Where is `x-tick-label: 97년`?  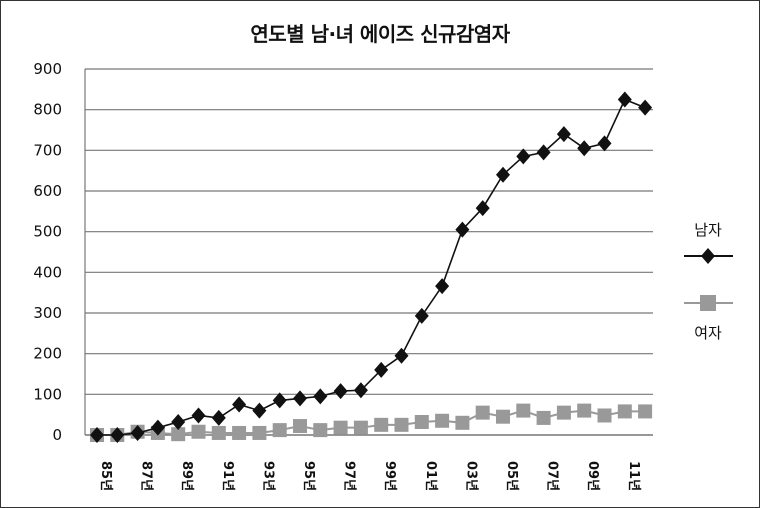
x-tick-label: 97년 is located at coordinates (349, 476).